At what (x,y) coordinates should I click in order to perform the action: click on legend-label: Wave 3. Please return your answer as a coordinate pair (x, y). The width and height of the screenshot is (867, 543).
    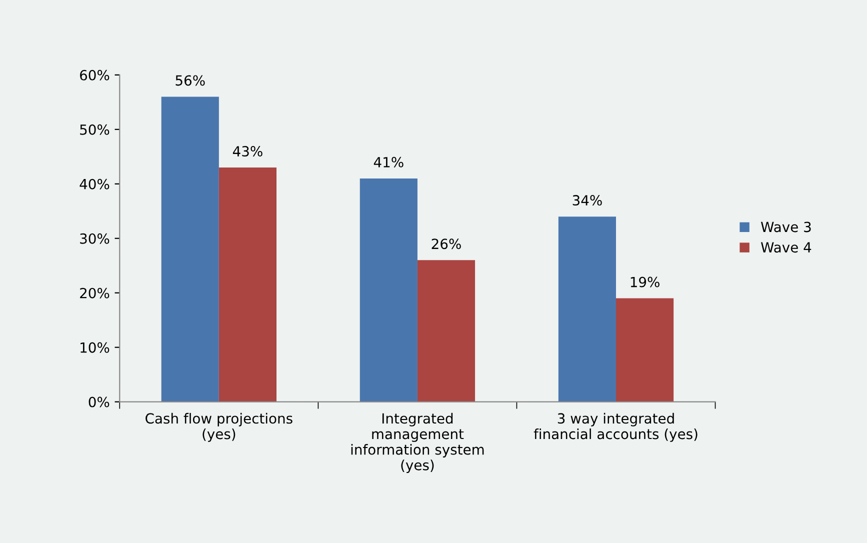
    Looking at the image, I should click on (785, 227).